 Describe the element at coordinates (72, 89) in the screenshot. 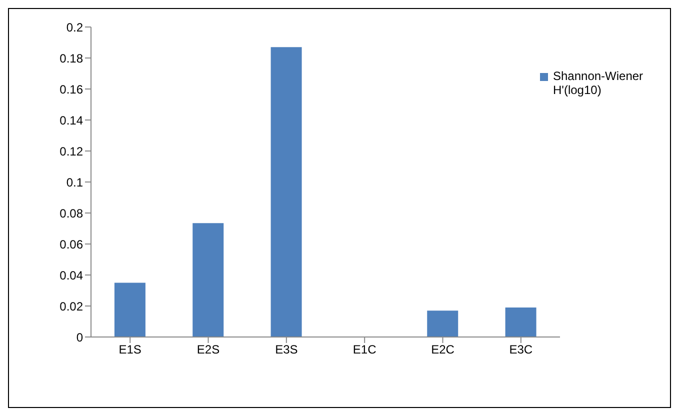

I see `y-tick-label: 0.16` at that location.